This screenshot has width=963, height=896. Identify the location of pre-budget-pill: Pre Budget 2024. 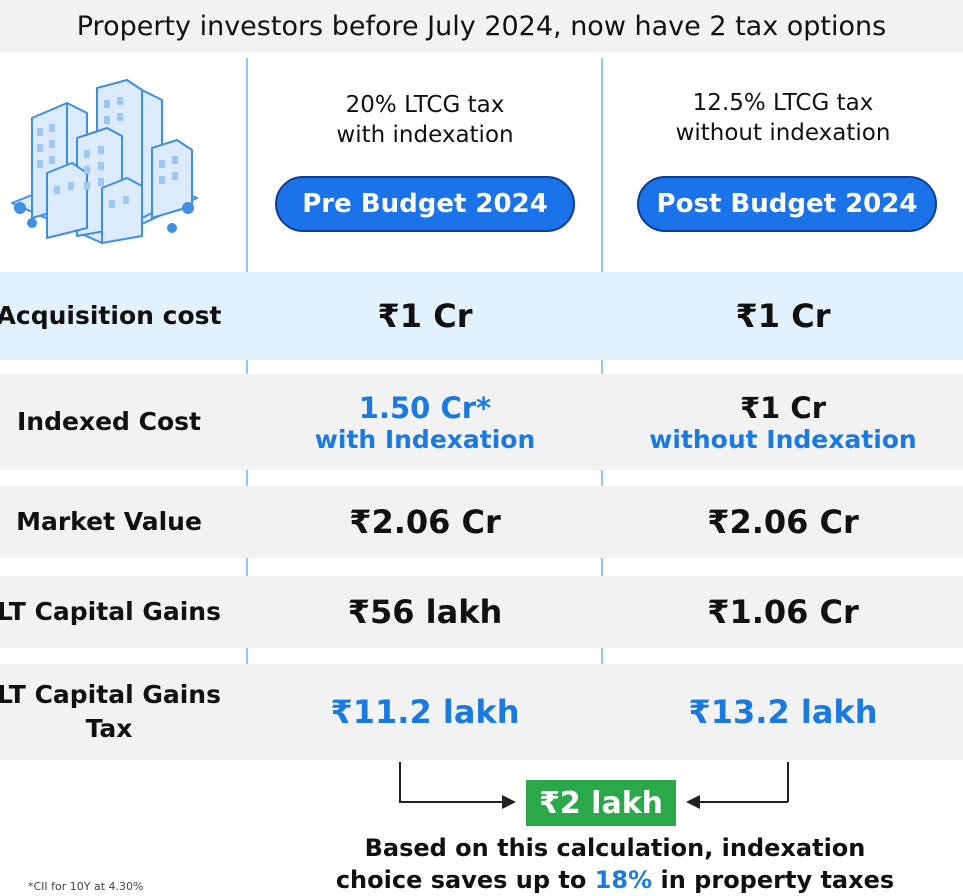
(425, 204).